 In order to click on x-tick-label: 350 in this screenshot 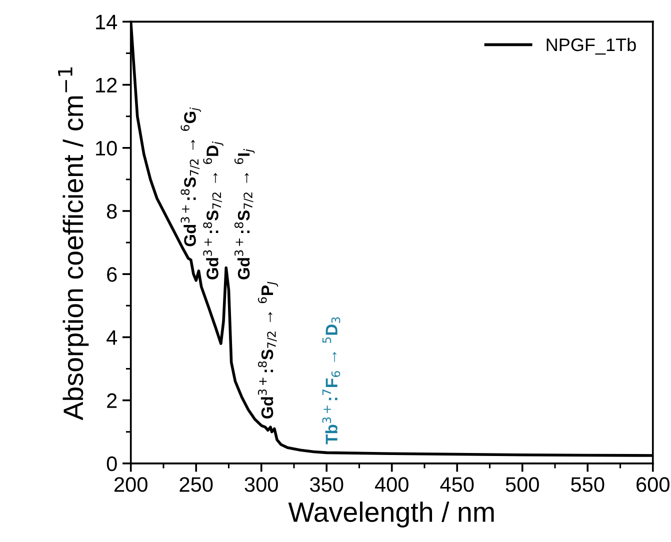, I will do `click(327, 484)`.